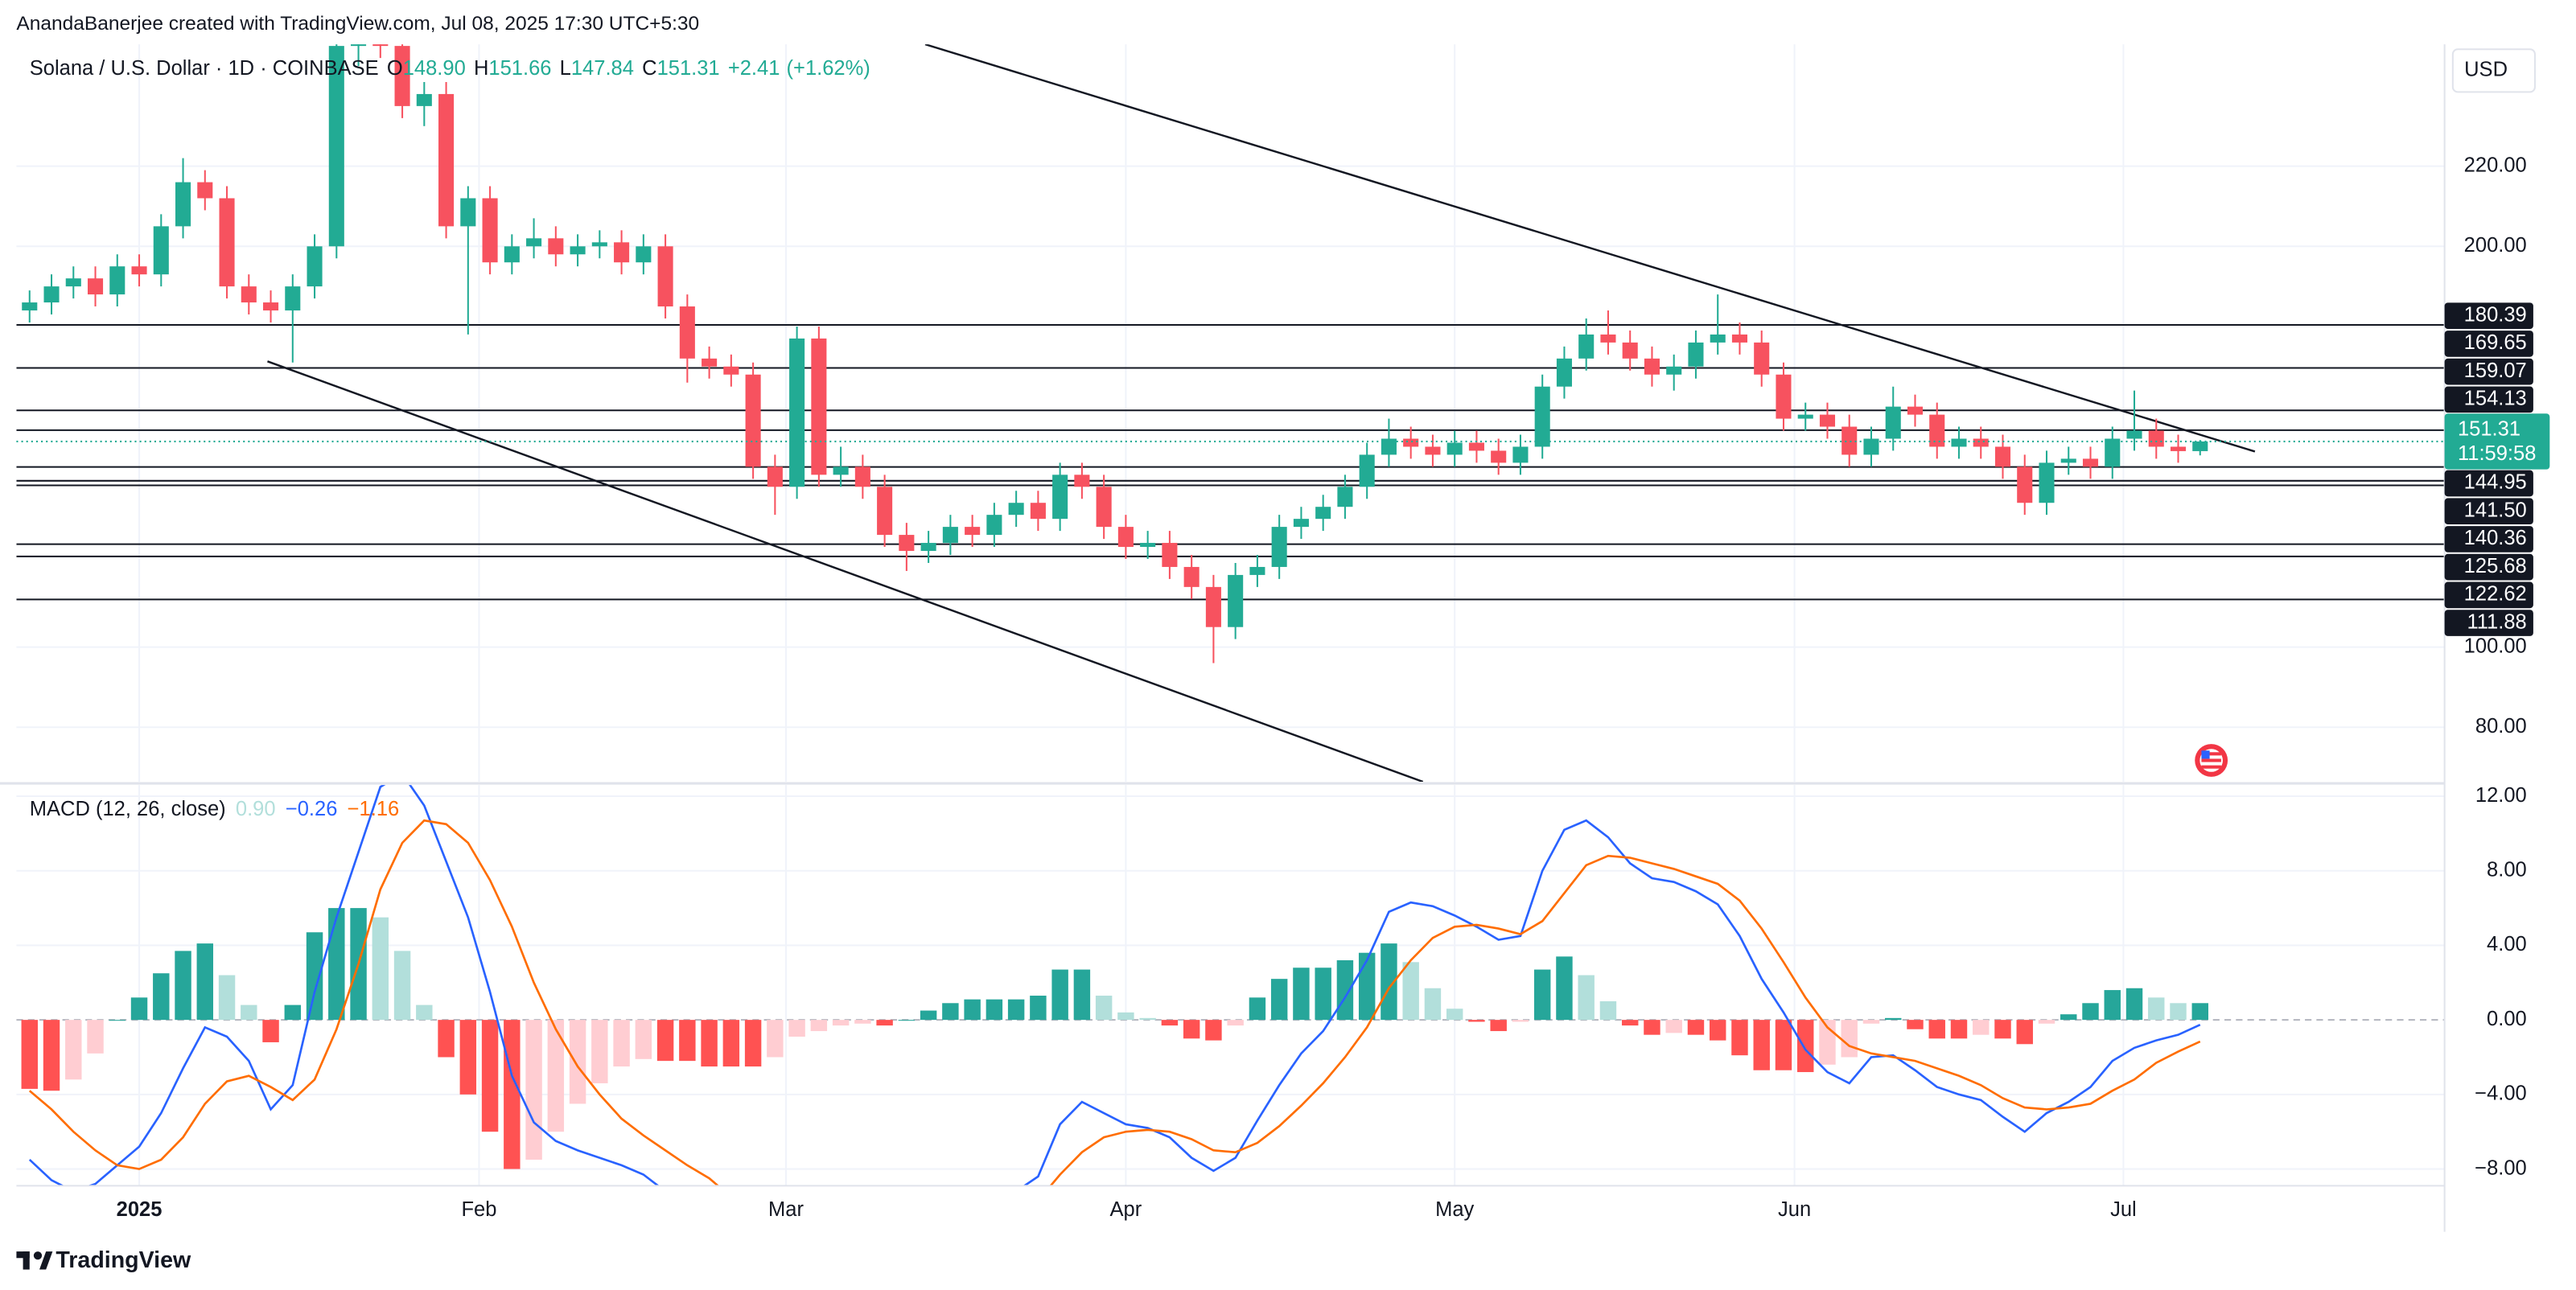 The image size is (2576, 1290). What do you see at coordinates (434, 68) in the screenshot?
I see `legend-value: 148.90` at bounding box center [434, 68].